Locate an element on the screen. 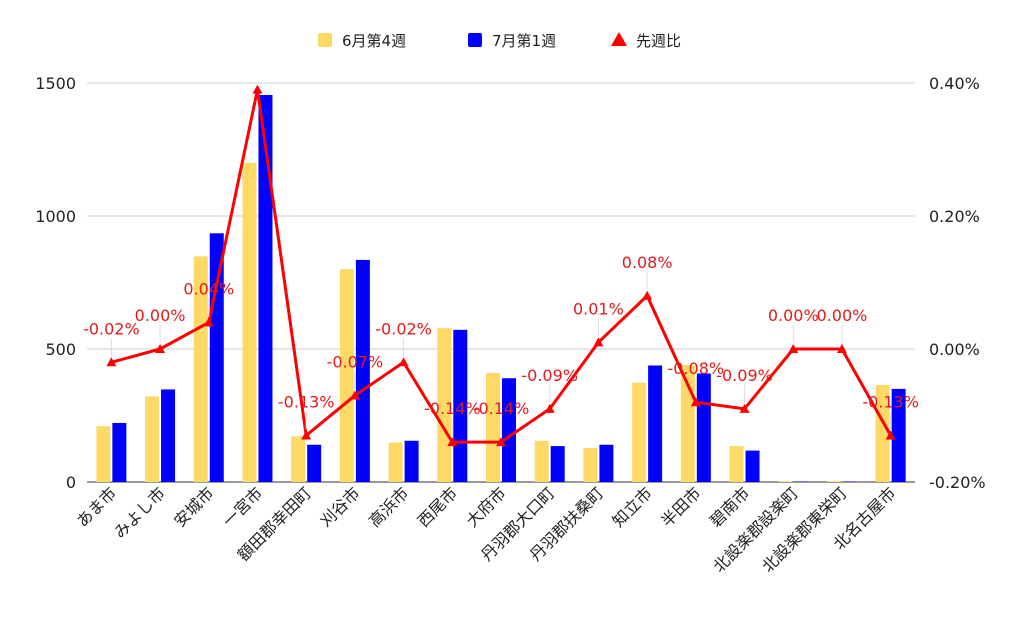 Image resolution: width=1024 pixels, height=633 pixels. x-axis-category-label: 西尾市 is located at coordinates (437, 506).